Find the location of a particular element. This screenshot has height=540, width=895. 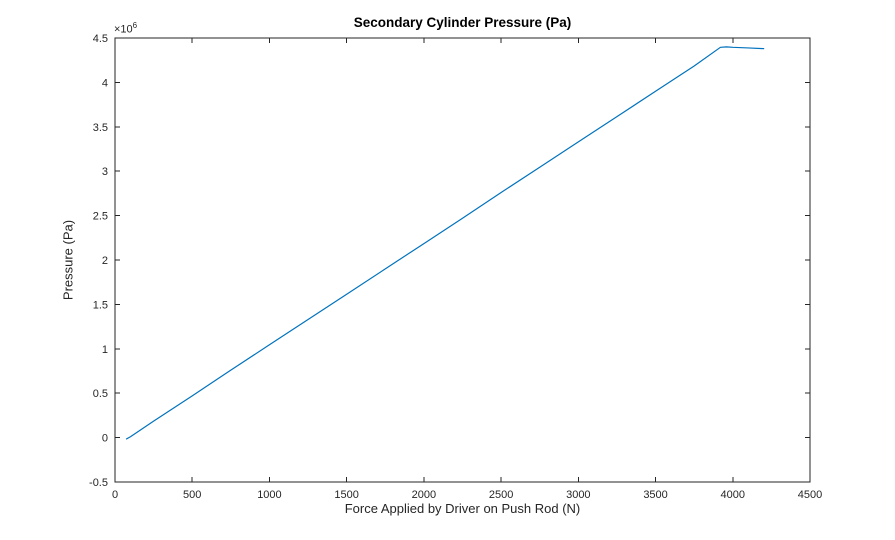

x-tick-label: 3500 is located at coordinates (655, 495).